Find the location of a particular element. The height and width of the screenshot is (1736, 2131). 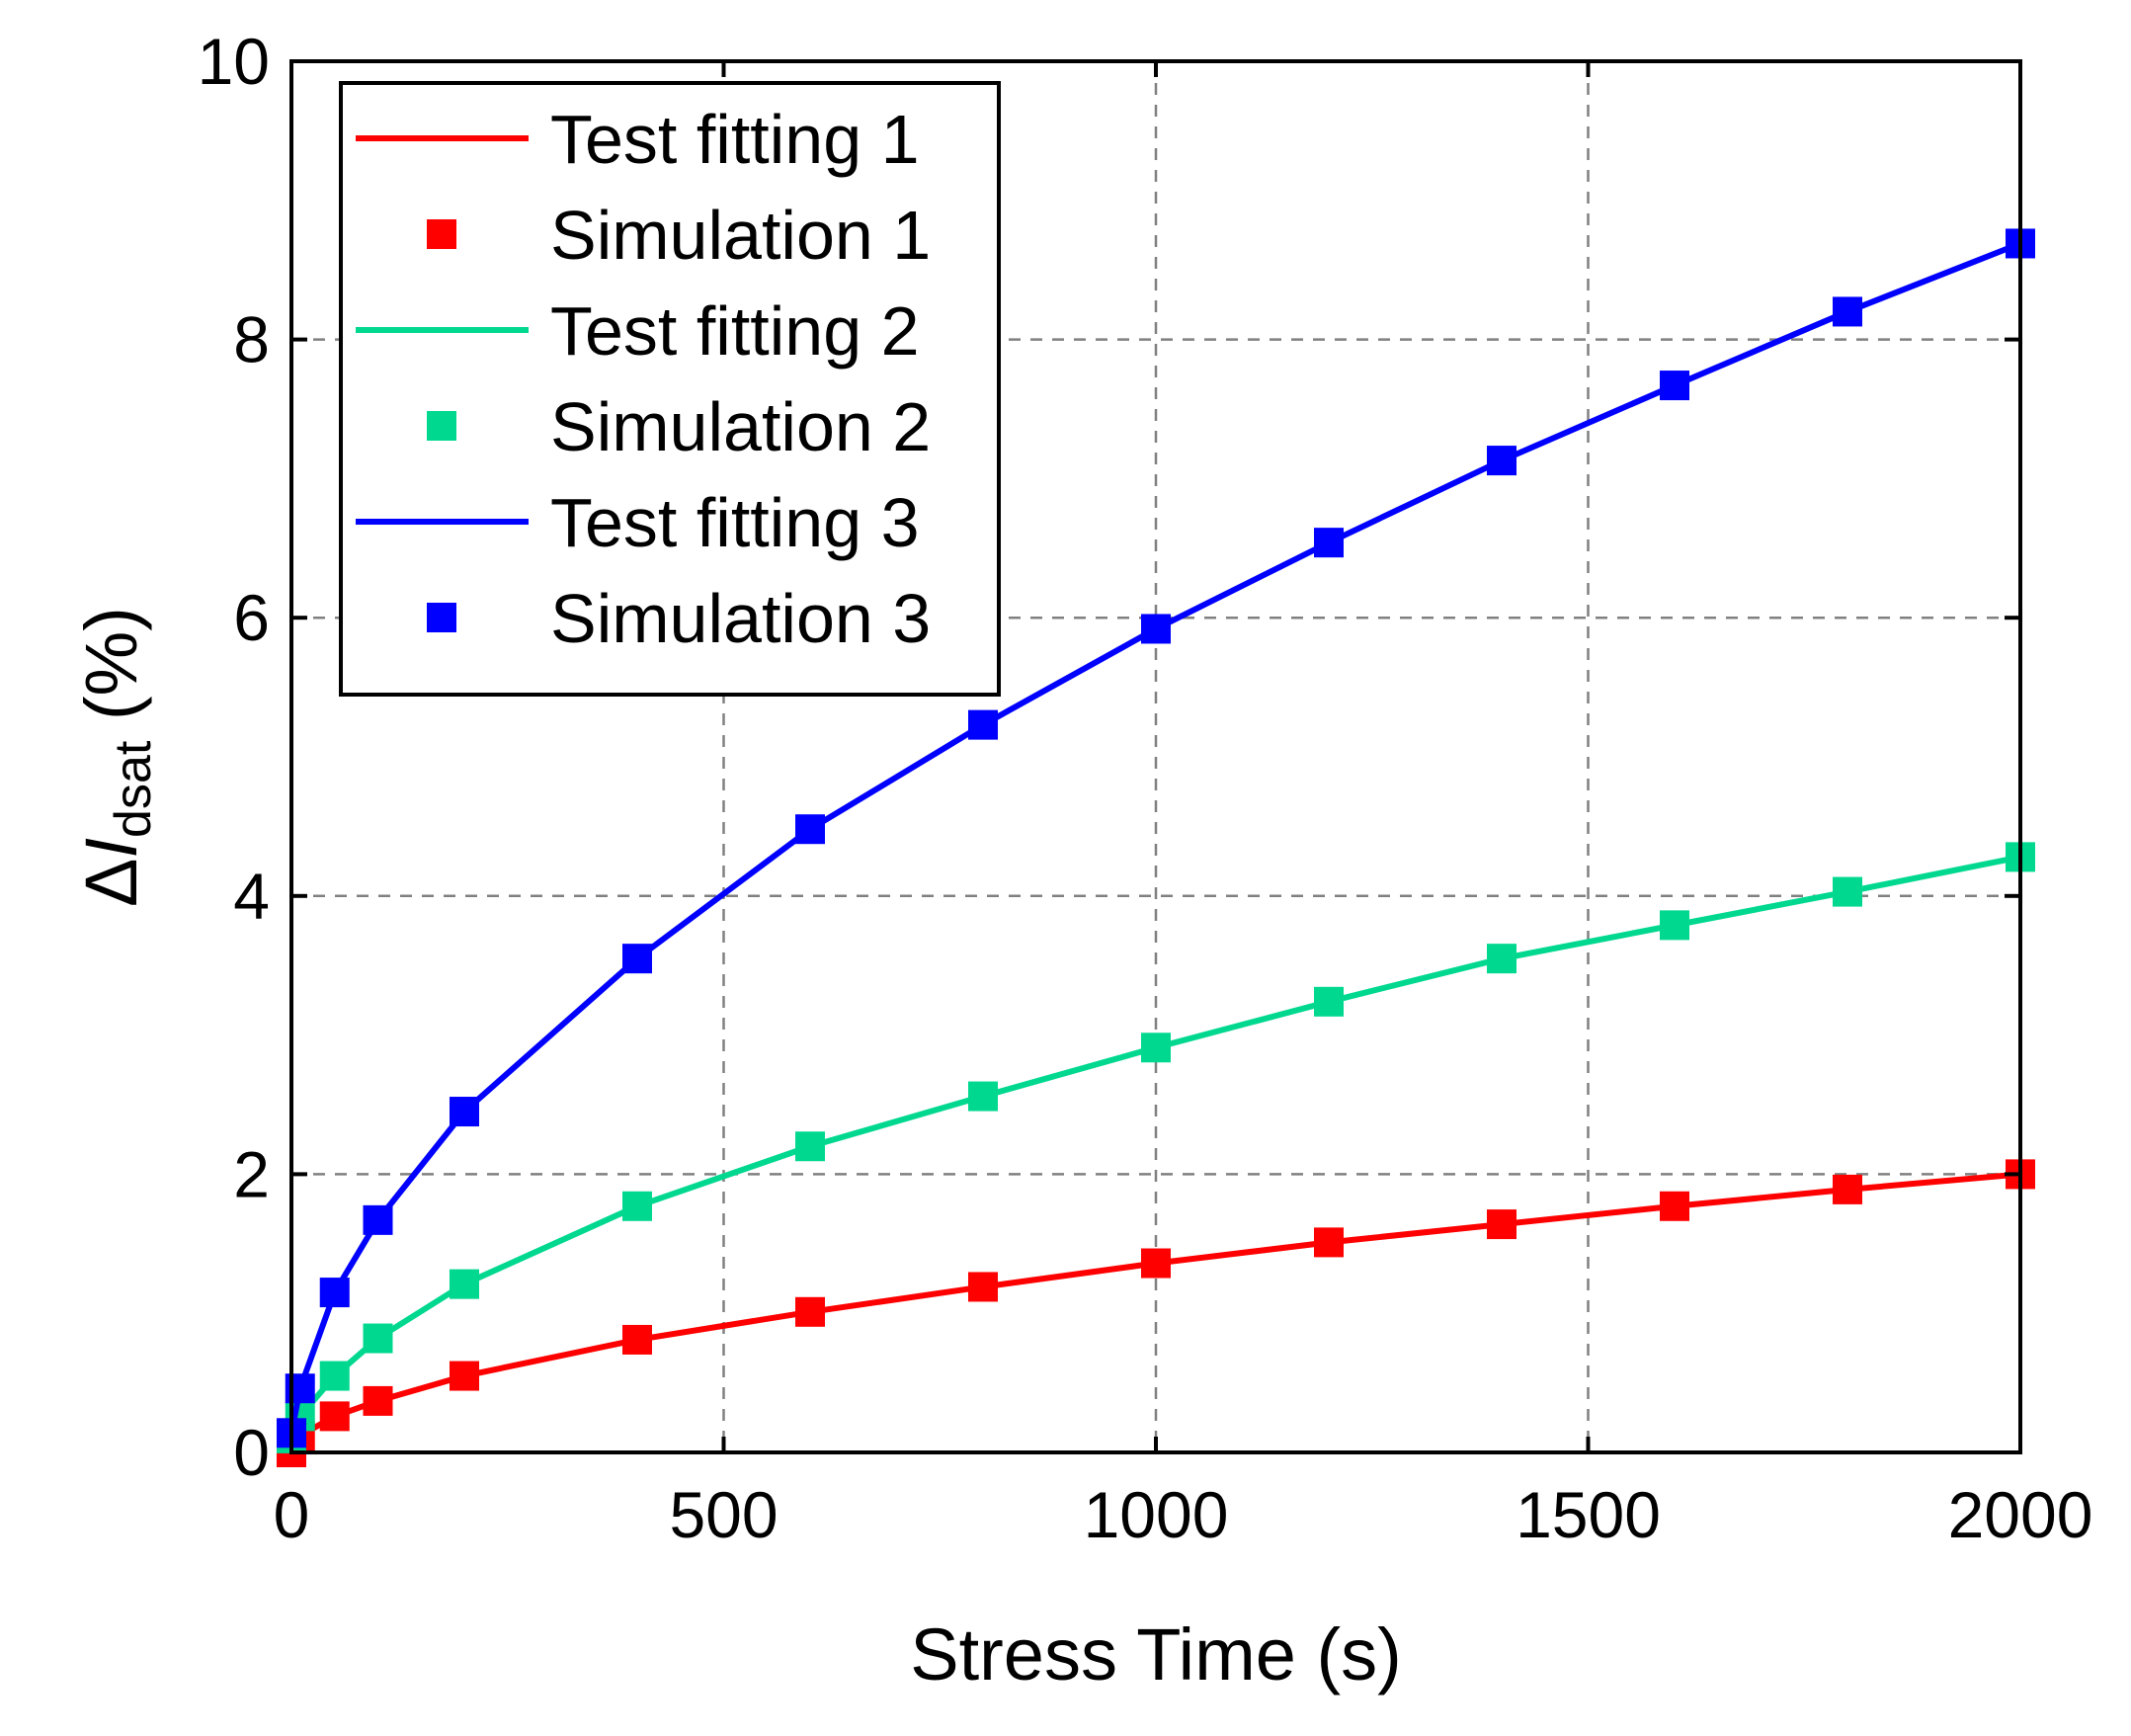

legend-item: Simulation 1 is located at coordinates (679, 236).